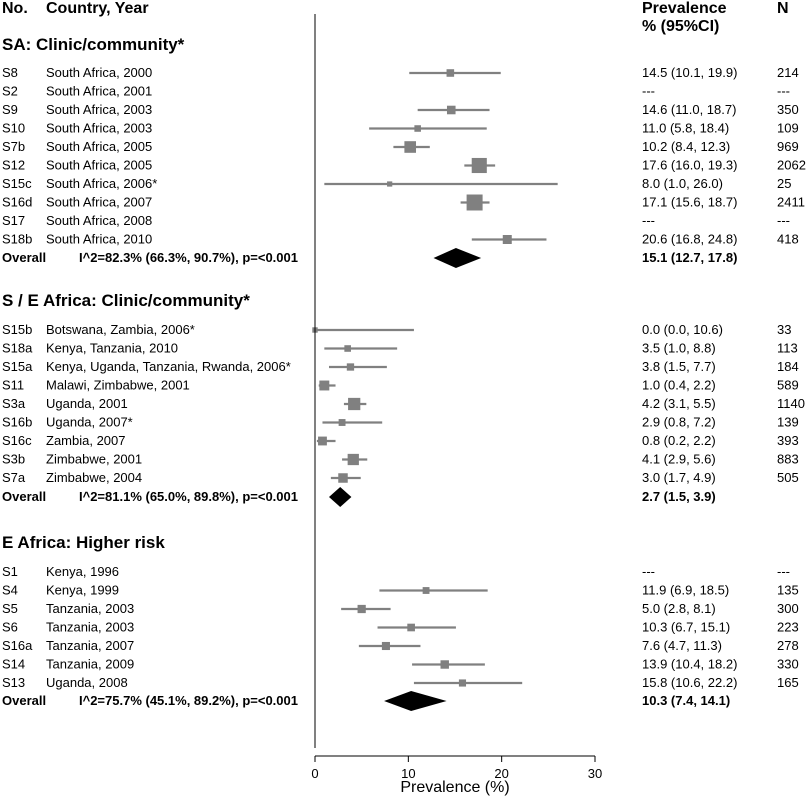 The height and width of the screenshot is (800, 808). What do you see at coordinates (679, 496) in the screenshot?
I see `overall-ci-text: 2.7 (1.5, 3.9)` at bounding box center [679, 496].